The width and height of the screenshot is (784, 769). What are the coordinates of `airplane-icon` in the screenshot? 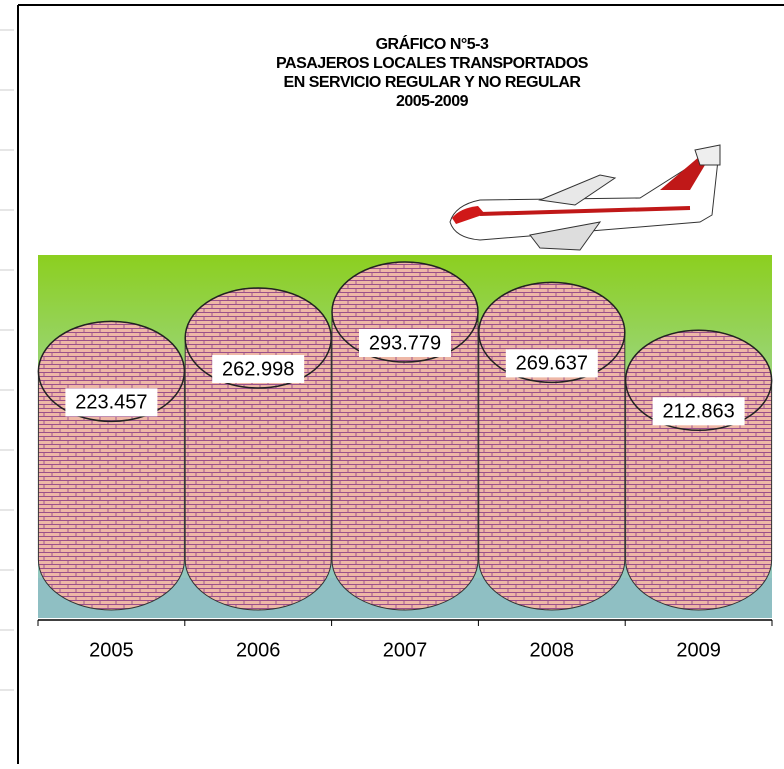 It's located at (585, 197).